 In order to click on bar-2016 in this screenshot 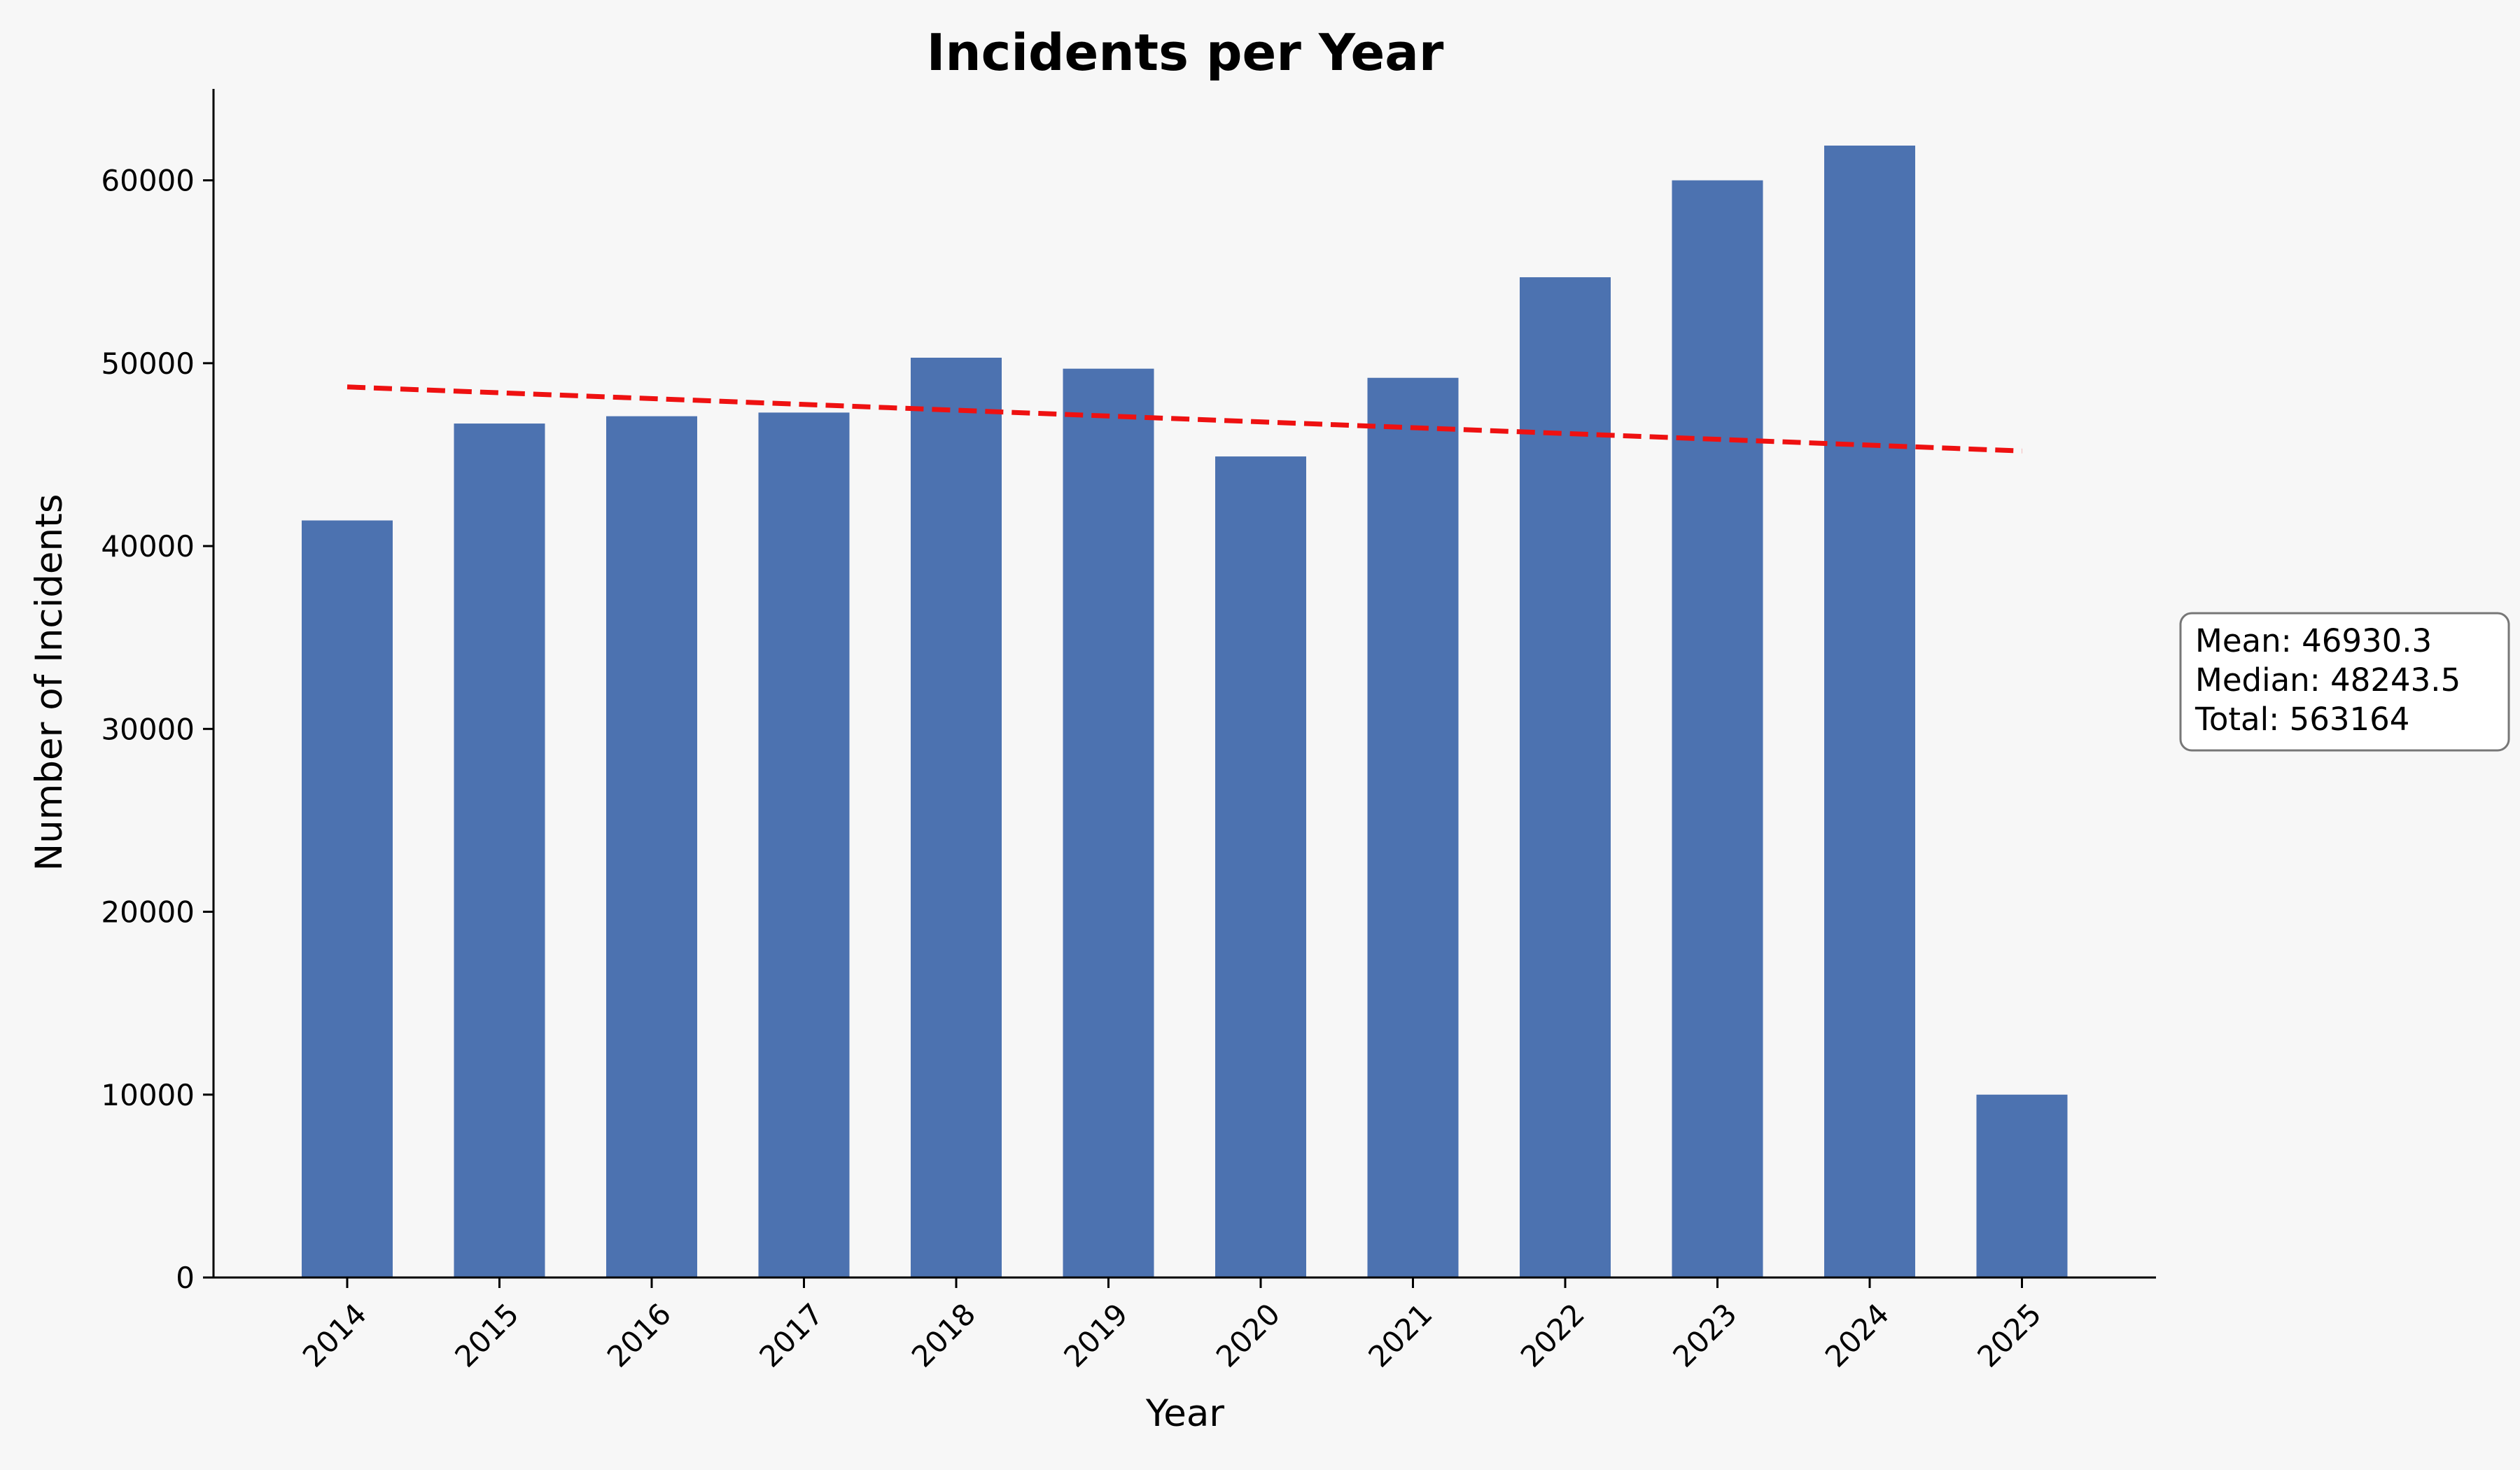, I will do `click(651, 847)`.